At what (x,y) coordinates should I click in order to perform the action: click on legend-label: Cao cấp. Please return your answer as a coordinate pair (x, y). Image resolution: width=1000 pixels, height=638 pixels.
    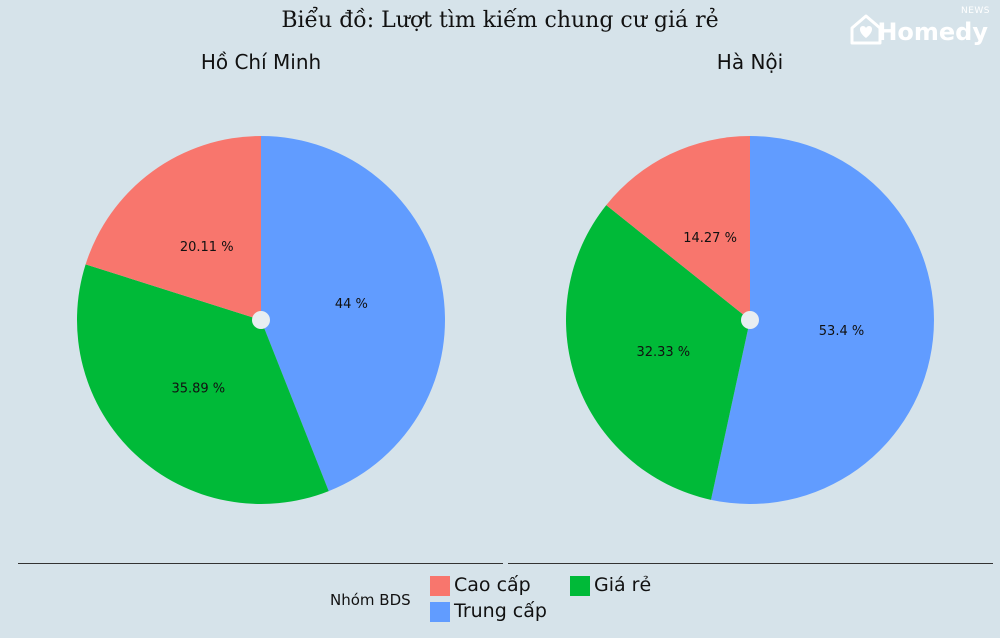
    Looking at the image, I should click on (492, 585).